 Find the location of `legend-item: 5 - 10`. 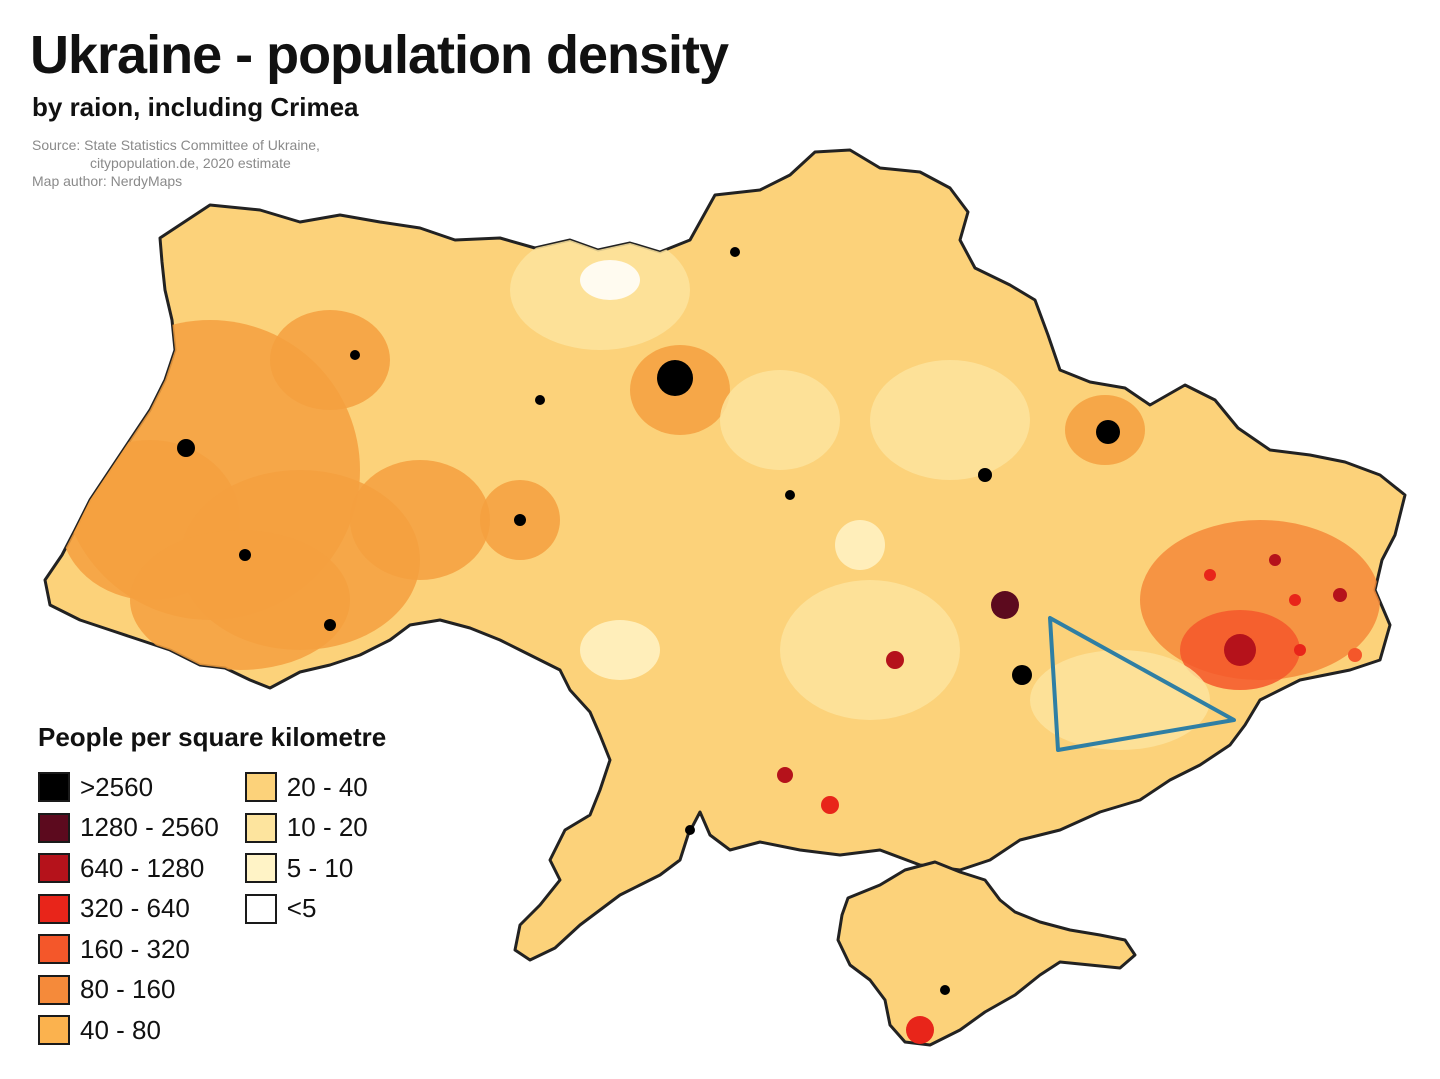

legend-item: 5 - 10 is located at coordinates (306, 868).